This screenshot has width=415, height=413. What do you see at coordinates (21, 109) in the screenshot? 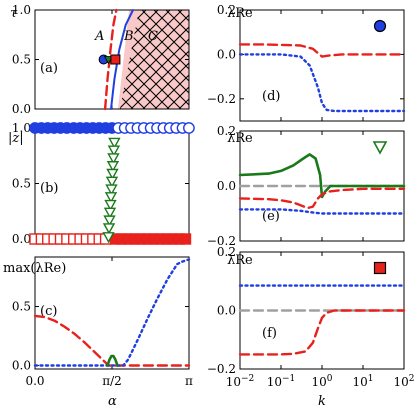
I see `ytick-label-a: 0.0` at bounding box center [21, 109].